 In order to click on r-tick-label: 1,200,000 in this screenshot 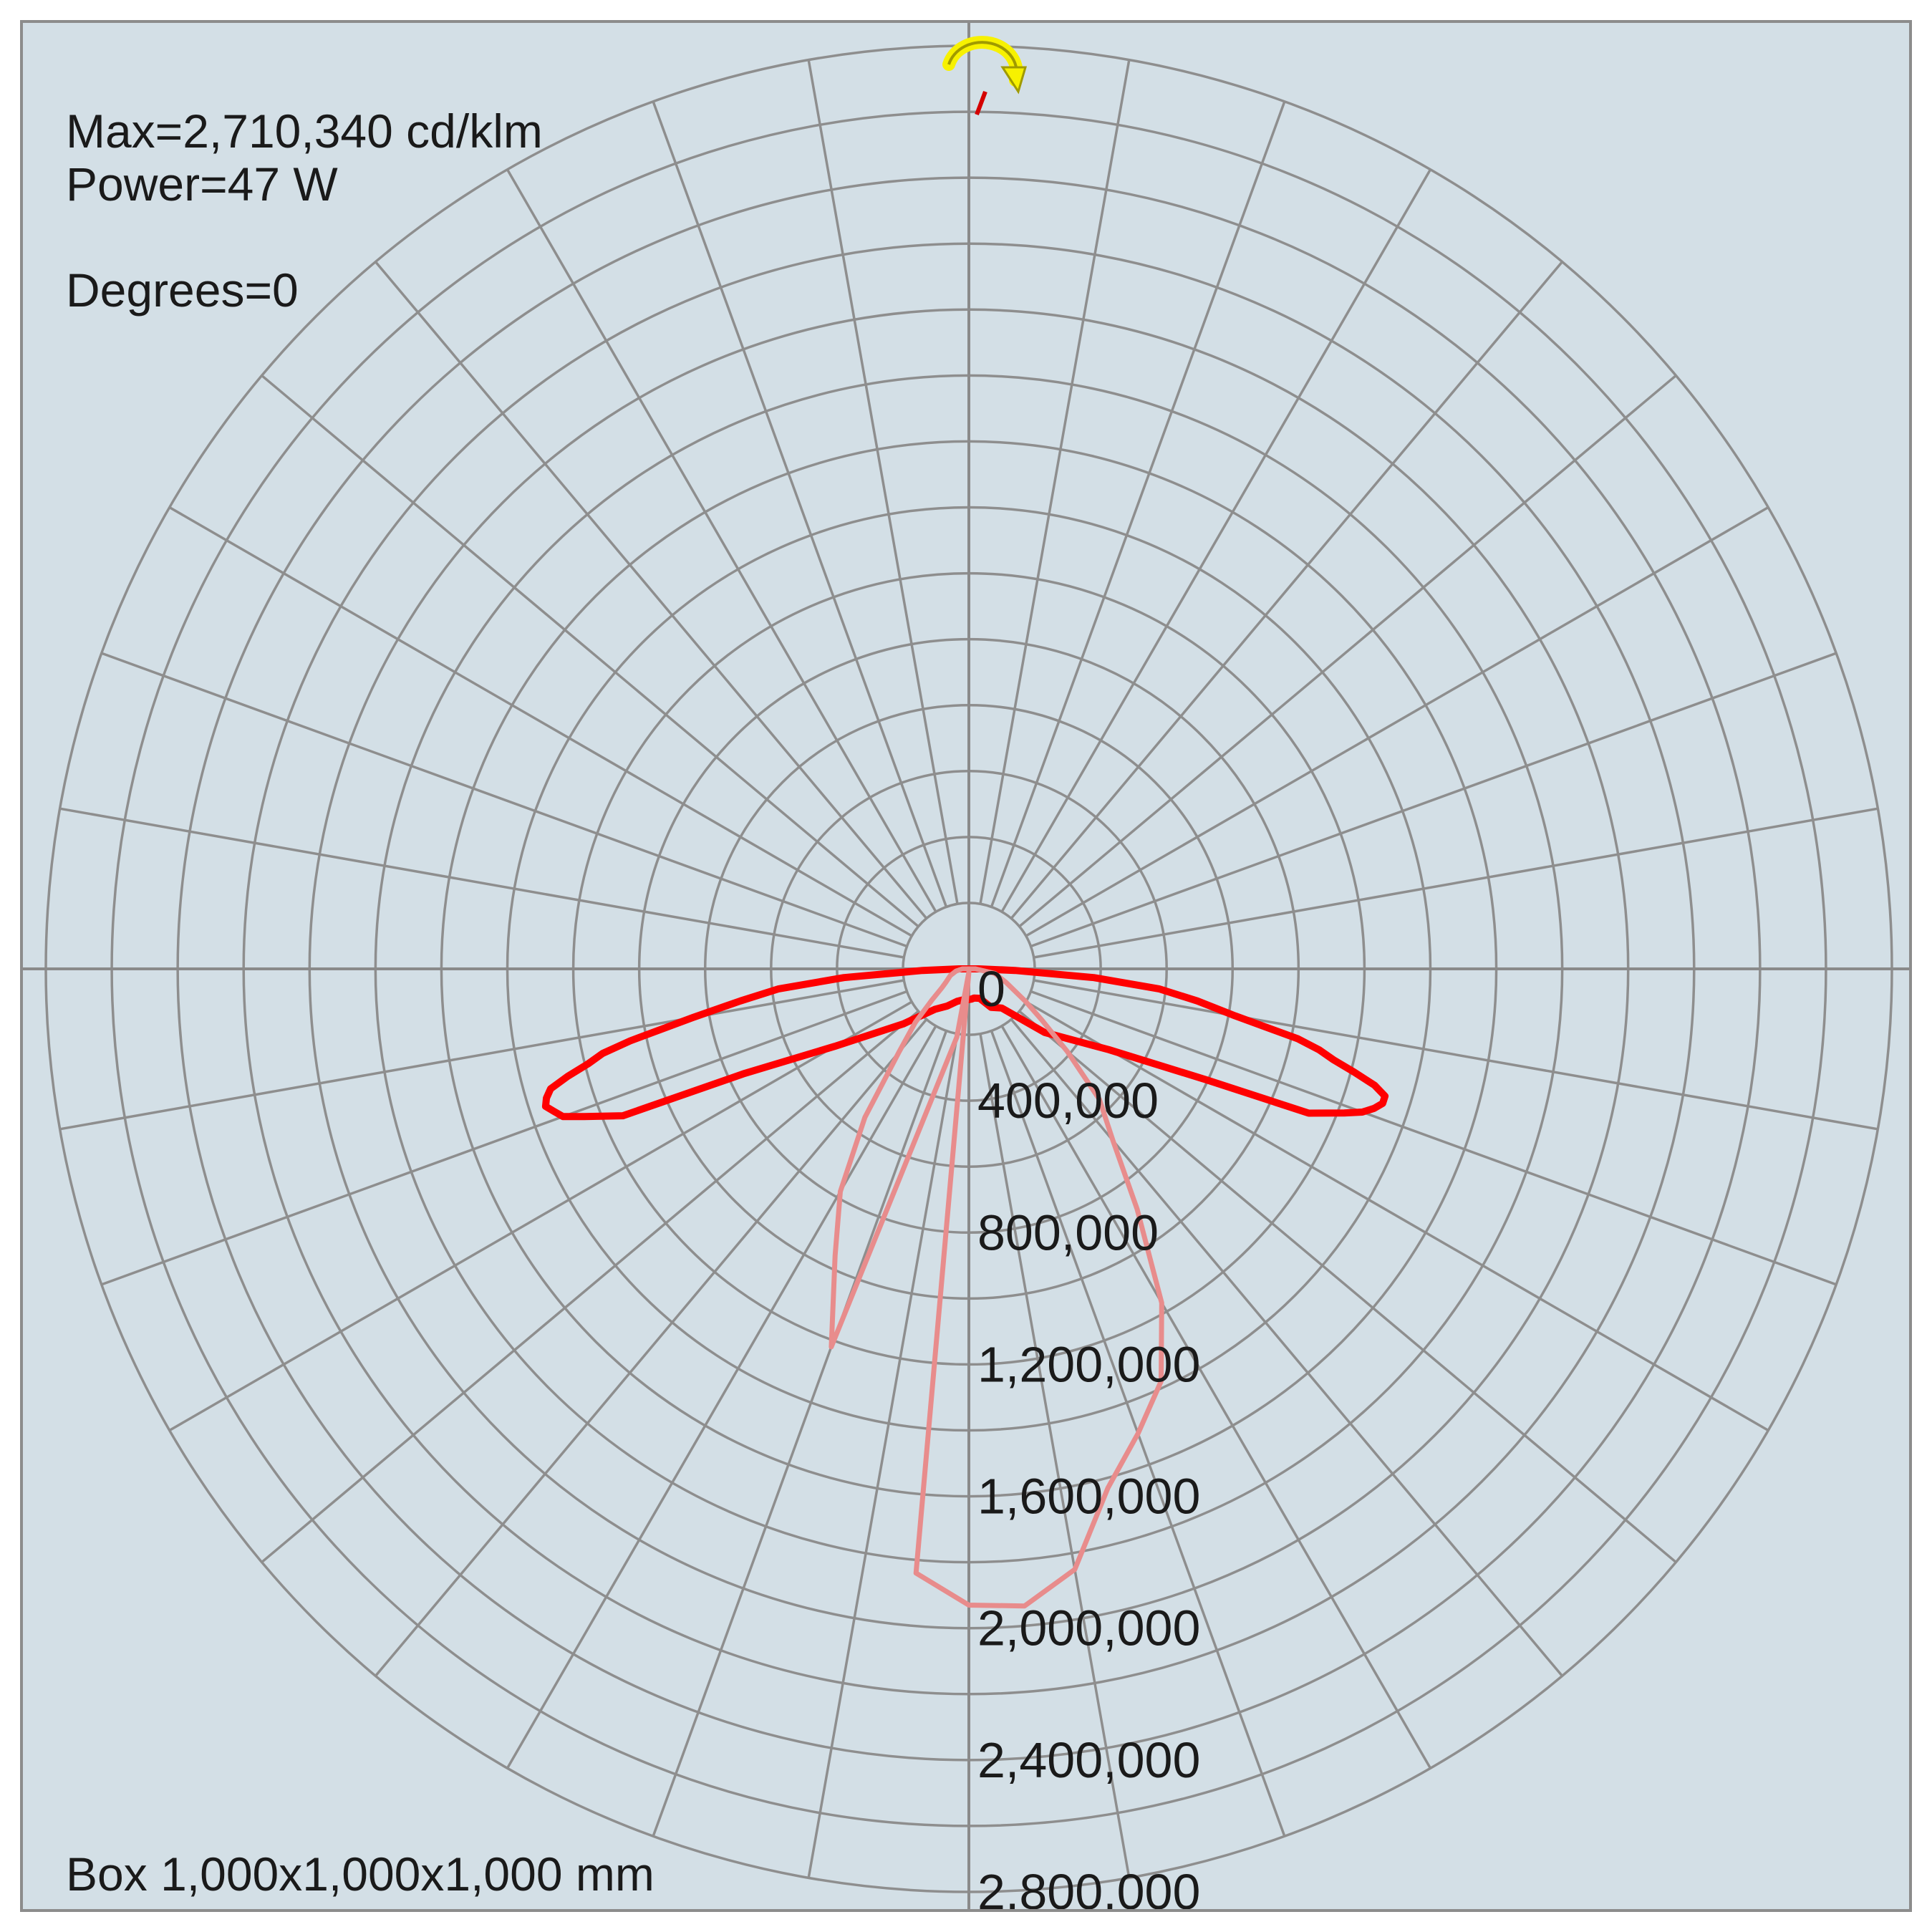, I will do `click(1088, 1364)`.